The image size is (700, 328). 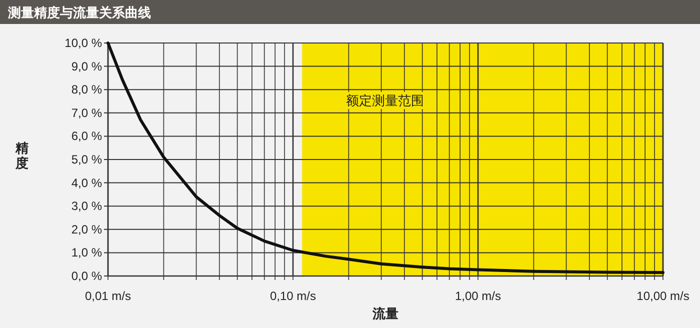 I want to click on chart-title: 测量精度与流量关系曲线, so click(x=79, y=12).